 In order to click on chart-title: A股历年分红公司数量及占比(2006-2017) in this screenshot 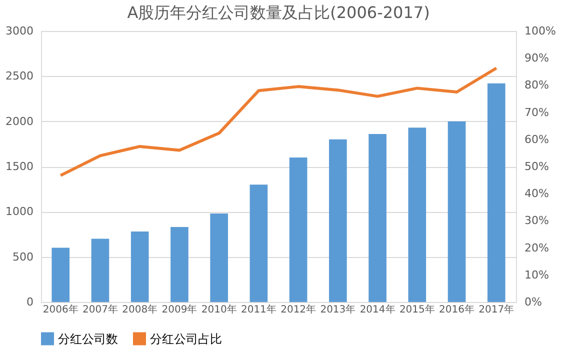, I will do `click(278, 12)`.